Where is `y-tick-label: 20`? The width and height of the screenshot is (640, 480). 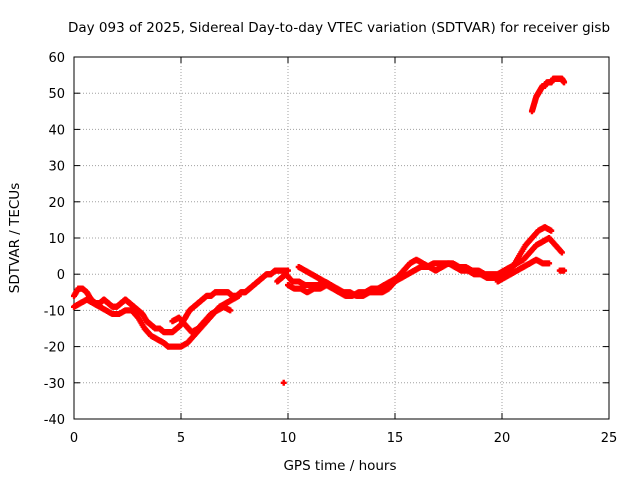
y-tick-label: 20 is located at coordinates (56, 203).